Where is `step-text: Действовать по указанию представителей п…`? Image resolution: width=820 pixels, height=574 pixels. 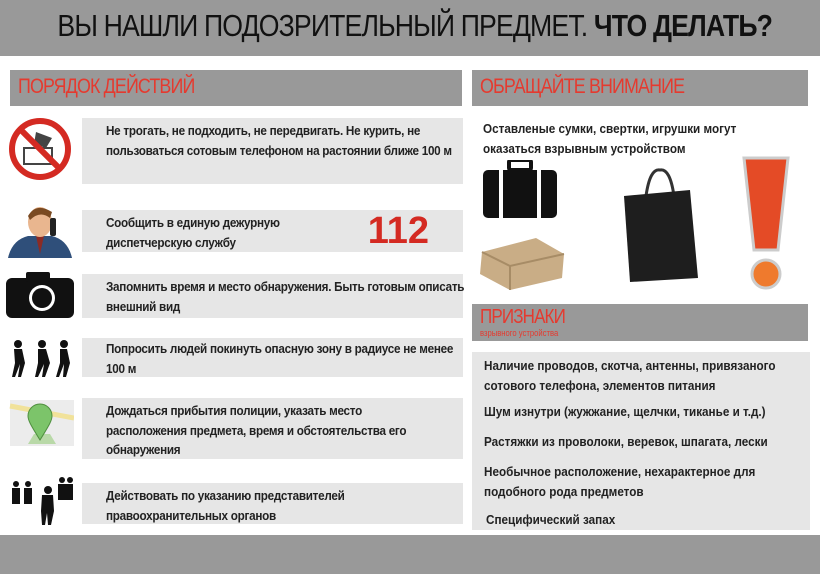 step-text: Действовать по указанию представителей п… is located at coordinates (225, 505).